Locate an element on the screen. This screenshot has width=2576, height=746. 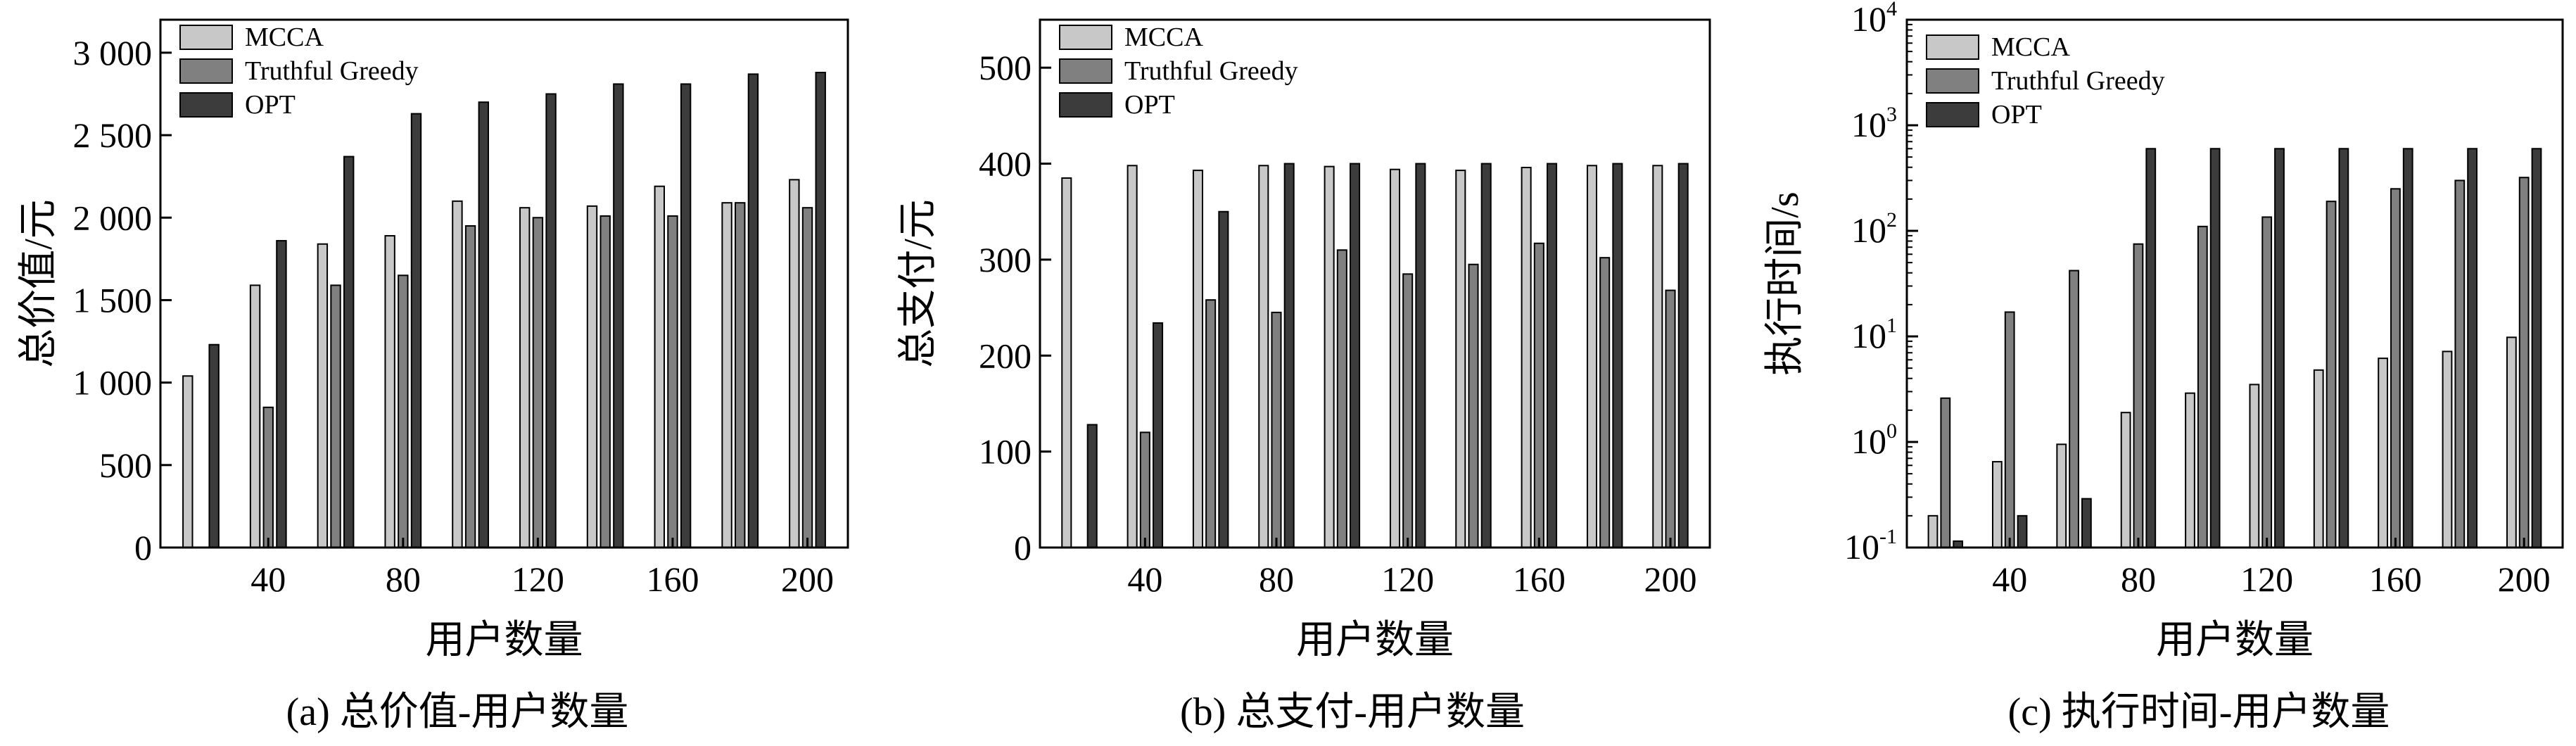
chart-caption: (b) 总支付-用户数量 is located at coordinates (1352, 712).